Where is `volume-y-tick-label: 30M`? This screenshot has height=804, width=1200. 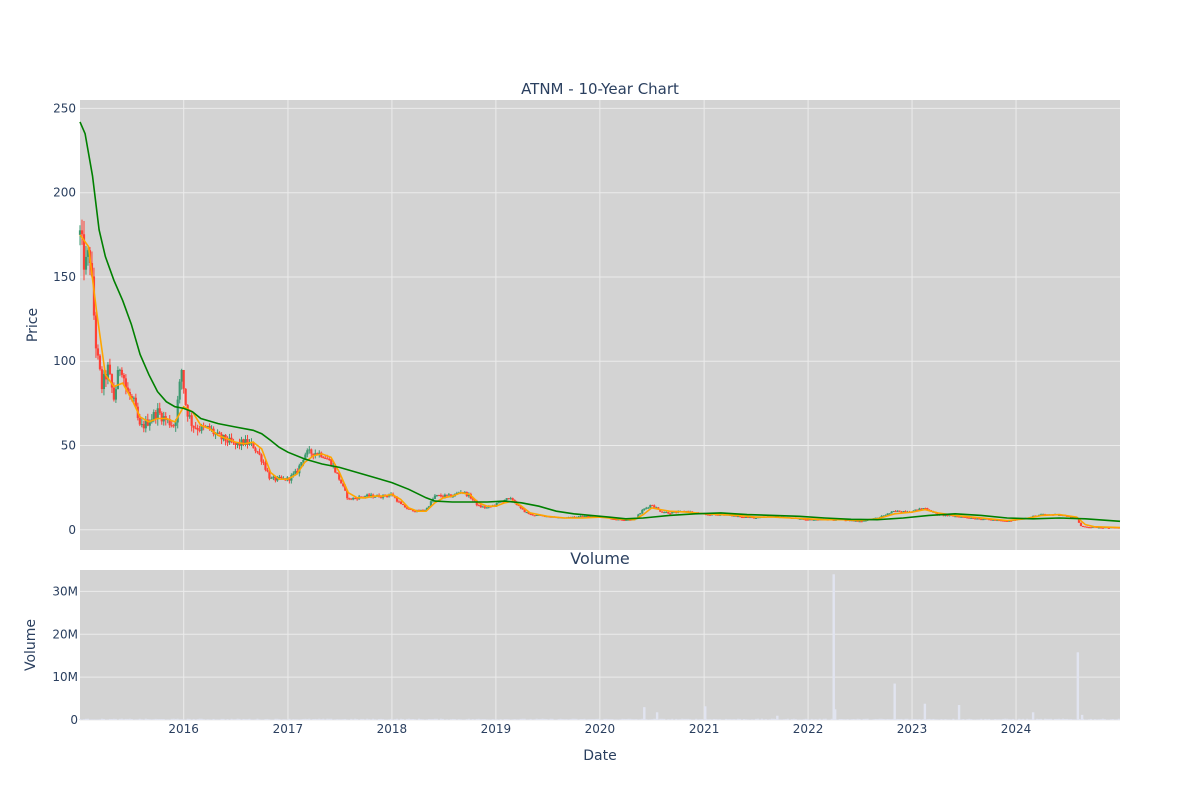 volume-y-tick-label: 30M is located at coordinates (65, 591).